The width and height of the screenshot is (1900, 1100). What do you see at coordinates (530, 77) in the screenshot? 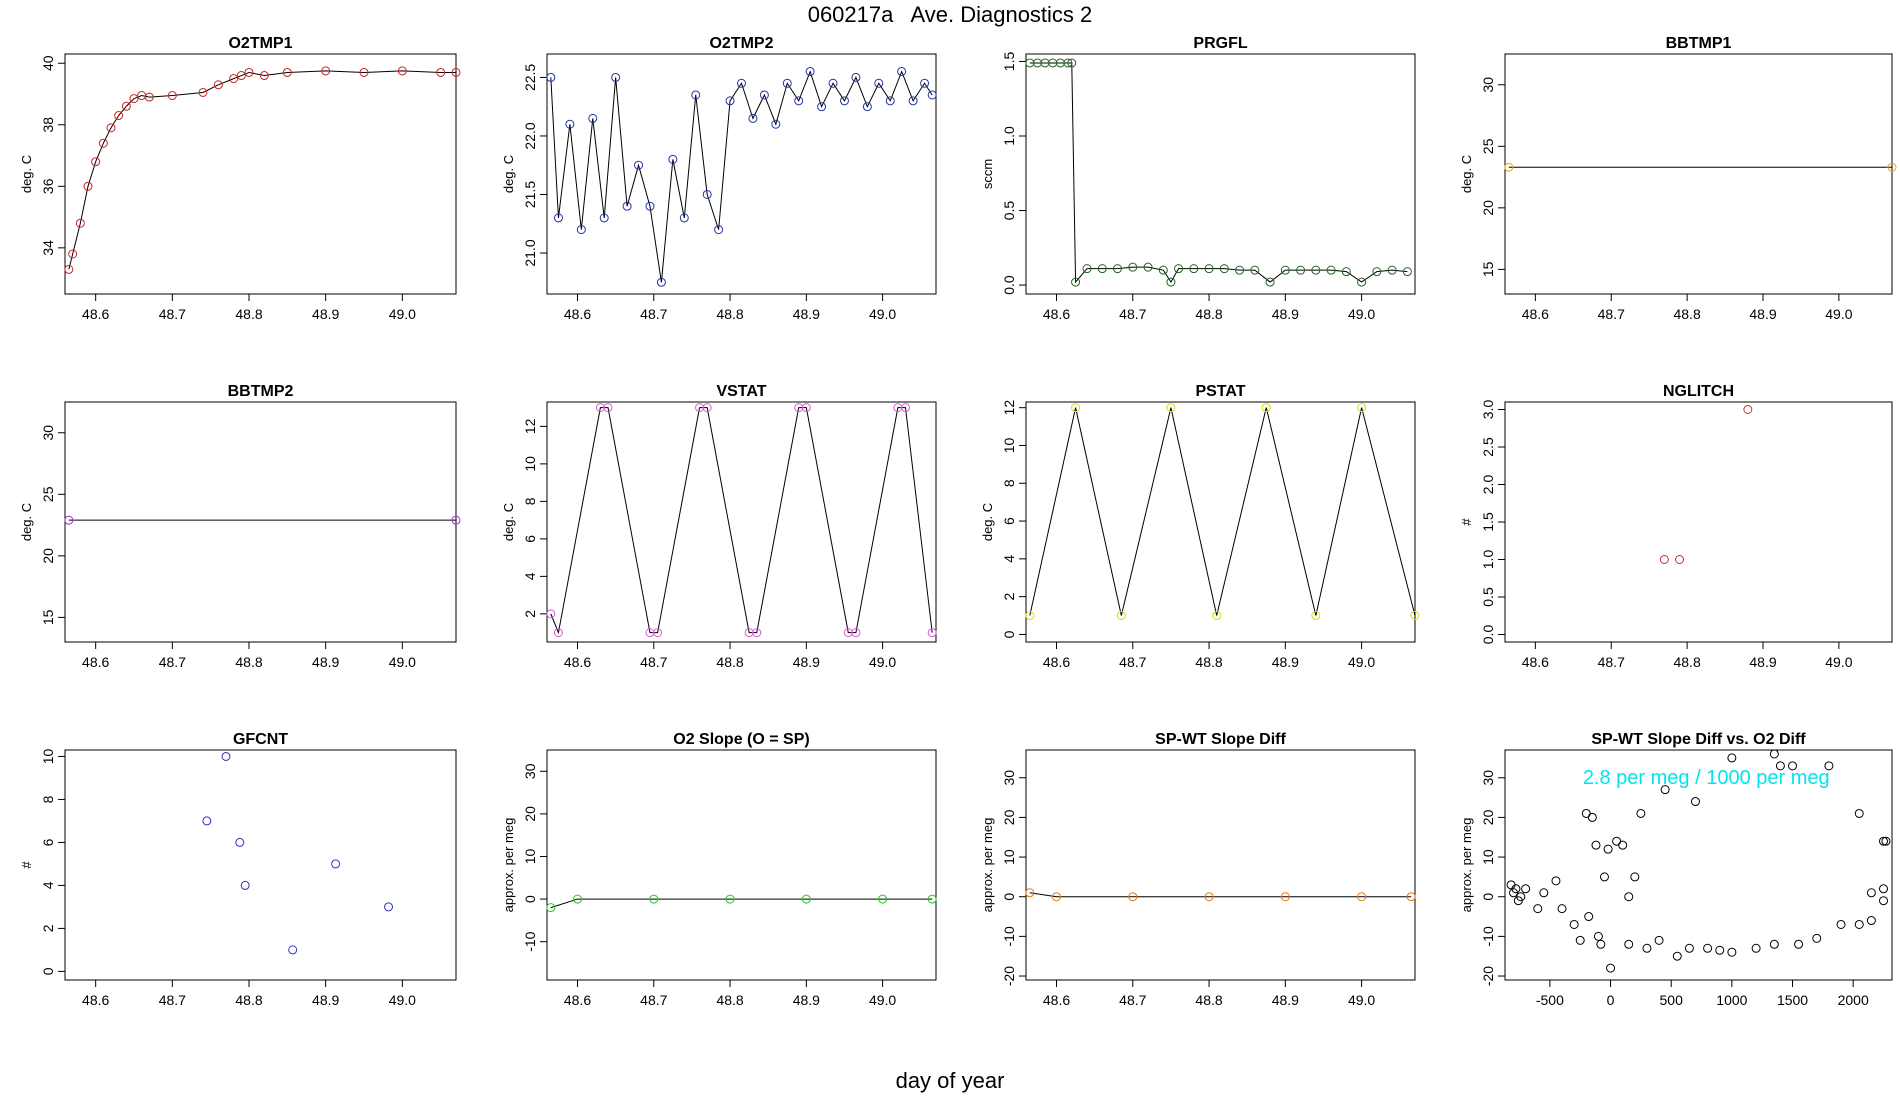
I see `y-tick-label: 22.5` at bounding box center [530, 77].